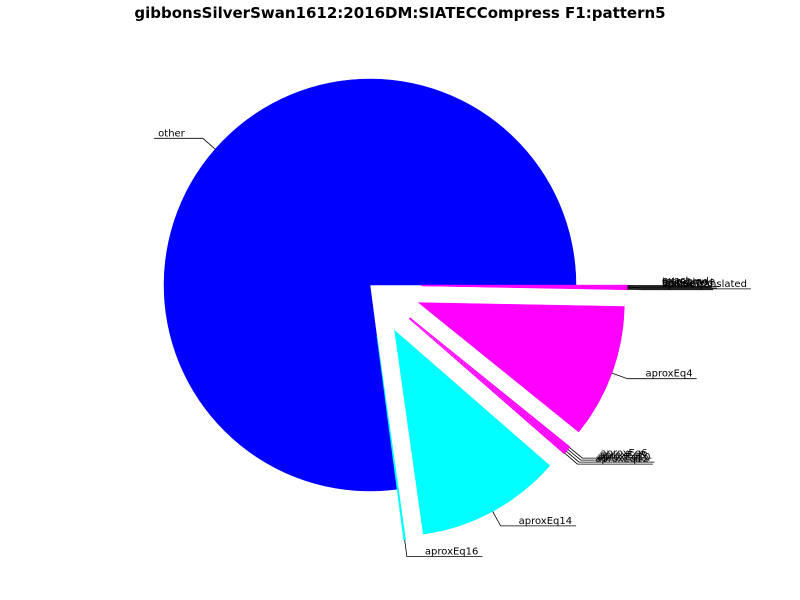 Image resolution: width=800 pixels, height=600 pixels. Describe the element at coordinates (546, 521) in the screenshot. I see `slice-label-aprox-eq14: aproxEq14` at that location.